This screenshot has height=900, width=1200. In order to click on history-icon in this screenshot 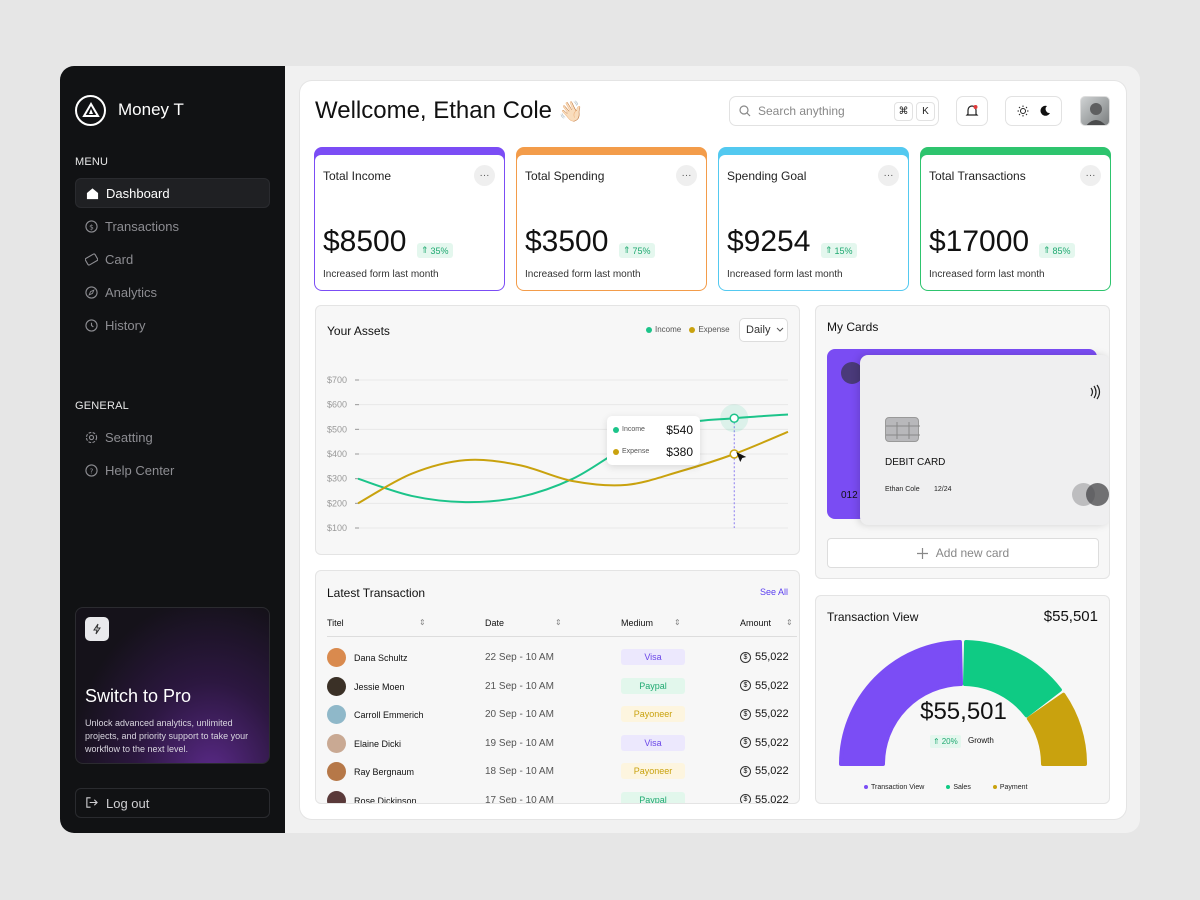, I will do `click(91, 325)`.